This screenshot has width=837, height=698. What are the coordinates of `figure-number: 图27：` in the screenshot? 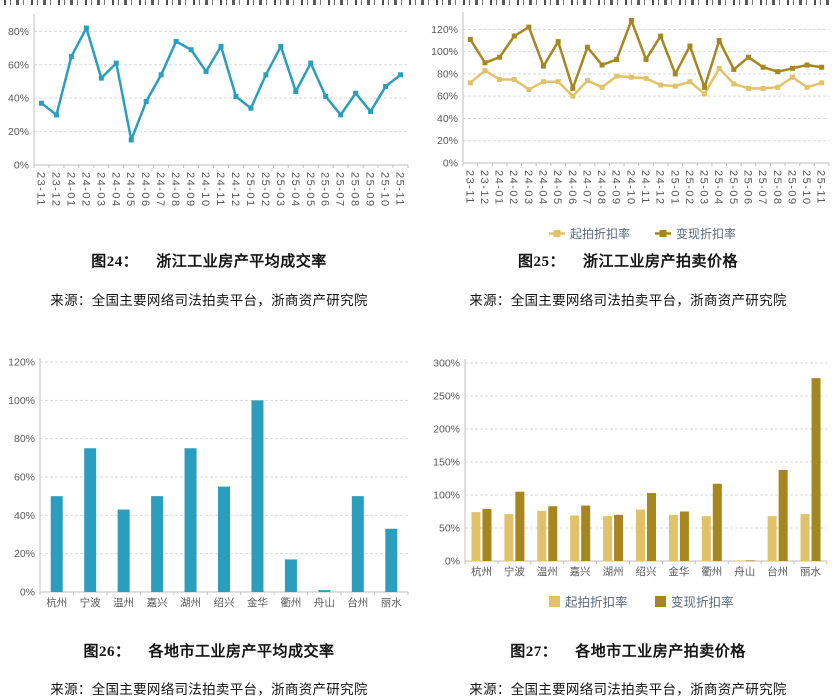 It's located at (534, 652).